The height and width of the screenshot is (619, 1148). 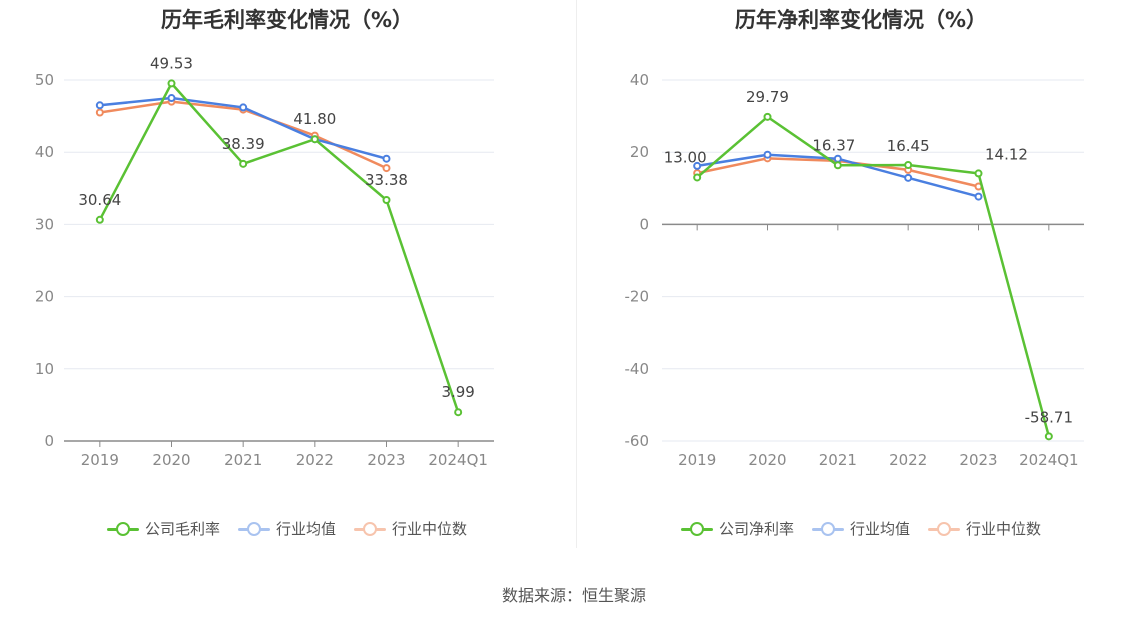 What do you see at coordinates (314, 119) in the screenshot?
I see `data-label: 41.80` at bounding box center [314, 119].